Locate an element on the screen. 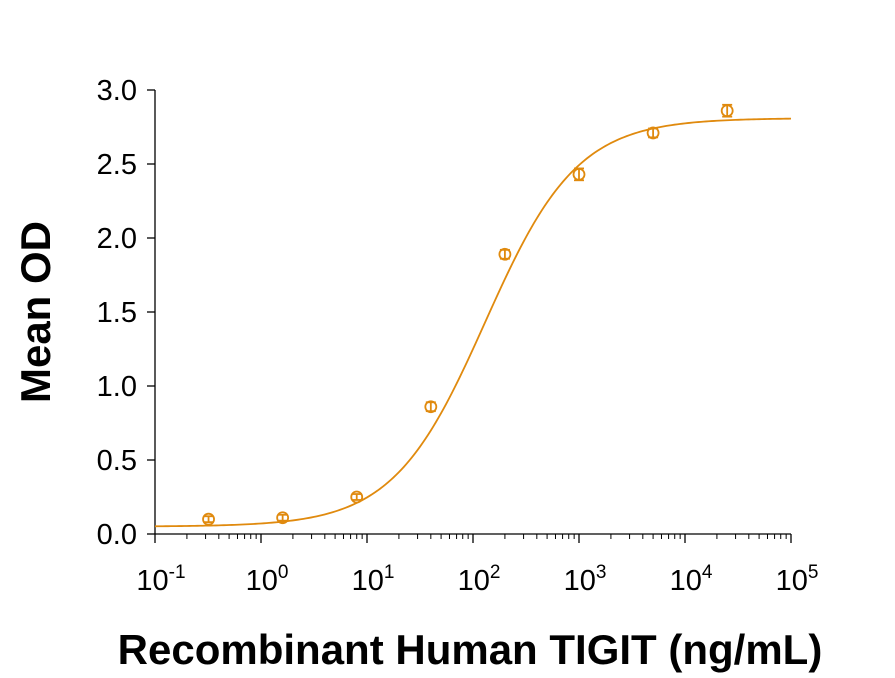 The height and width of the screenshot is (678, 895). y-tick-label: 2.0 is located at coordinates (117, 239).